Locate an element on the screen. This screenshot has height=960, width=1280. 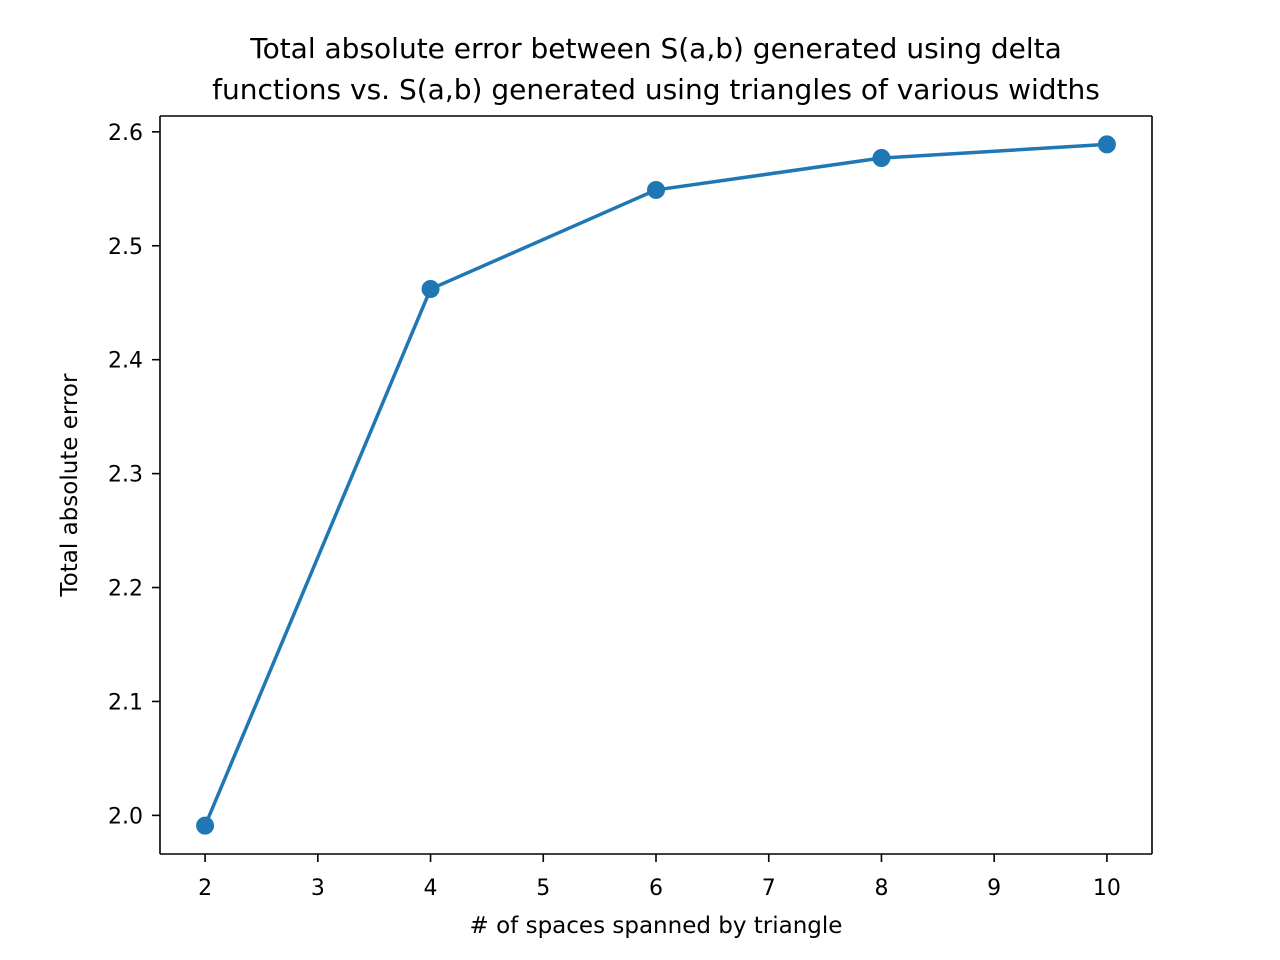
y-tick-label: 2.6 is located at coordinates (125, 133).